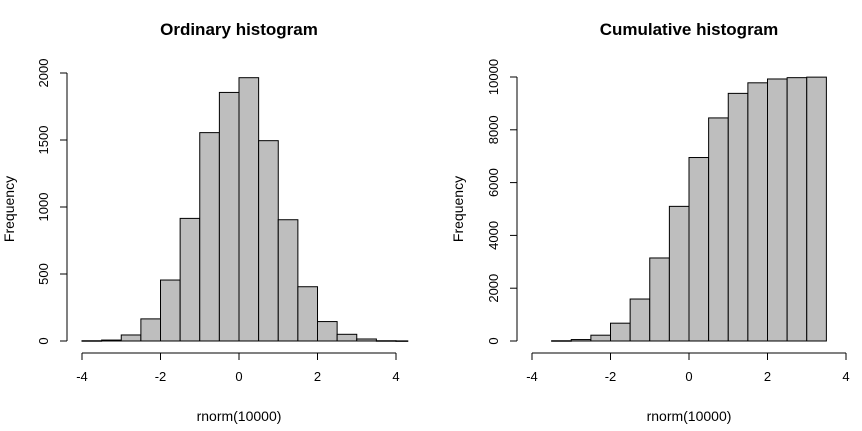 Image resolution: width=862 pixels, height=431 pixels. Describe the element at coordinates (689, 416) in the screenshot. I see `x-axis-label-cumulative: rnorm(10000)` at that location.